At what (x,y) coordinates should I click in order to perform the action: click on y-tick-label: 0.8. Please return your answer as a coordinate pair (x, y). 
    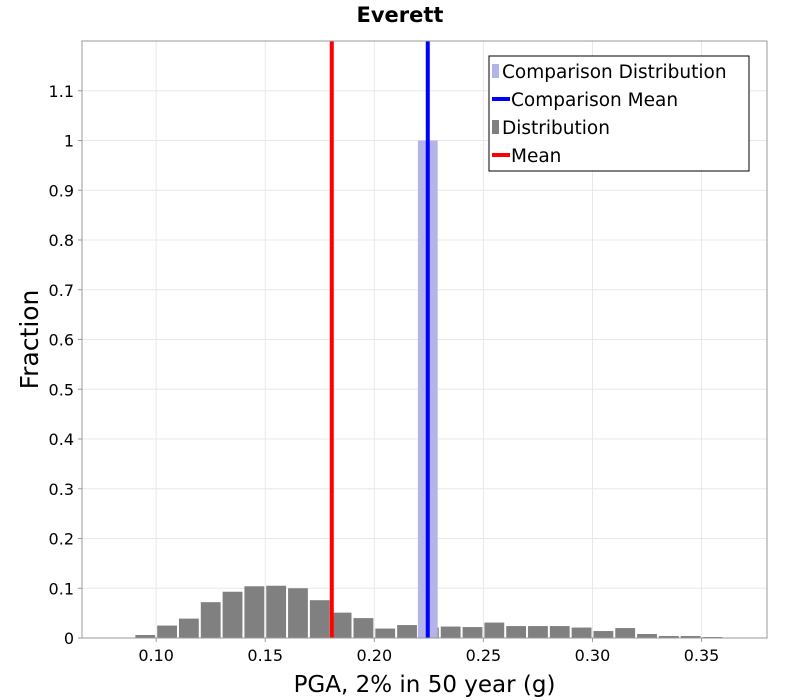
    Looking at the image, I should click on (61, 240).